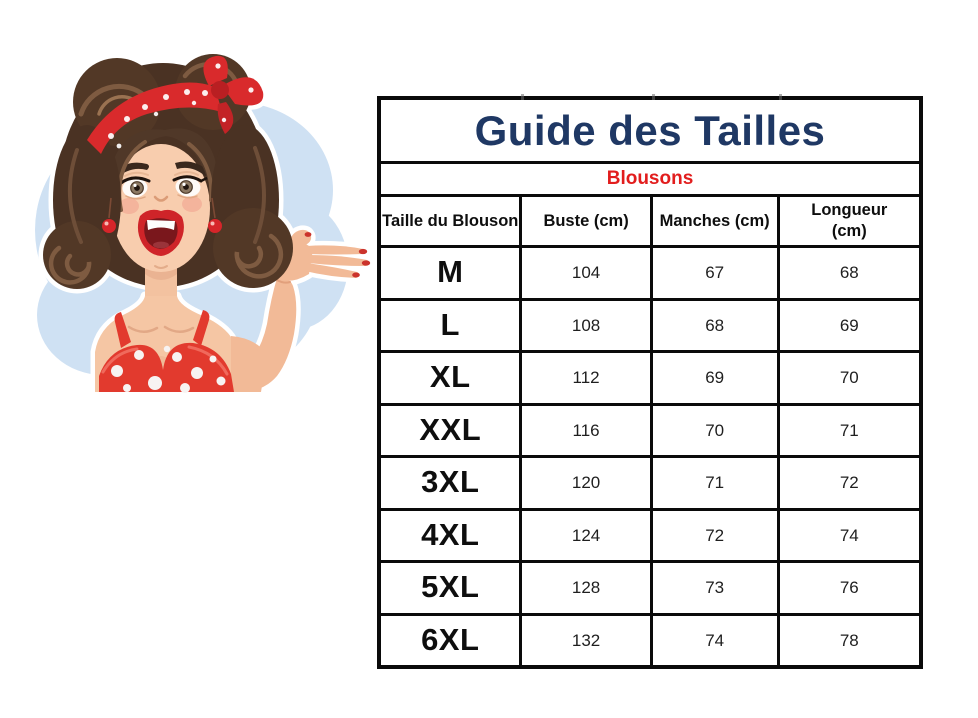  I want to click on mouth, so click(160, 232).